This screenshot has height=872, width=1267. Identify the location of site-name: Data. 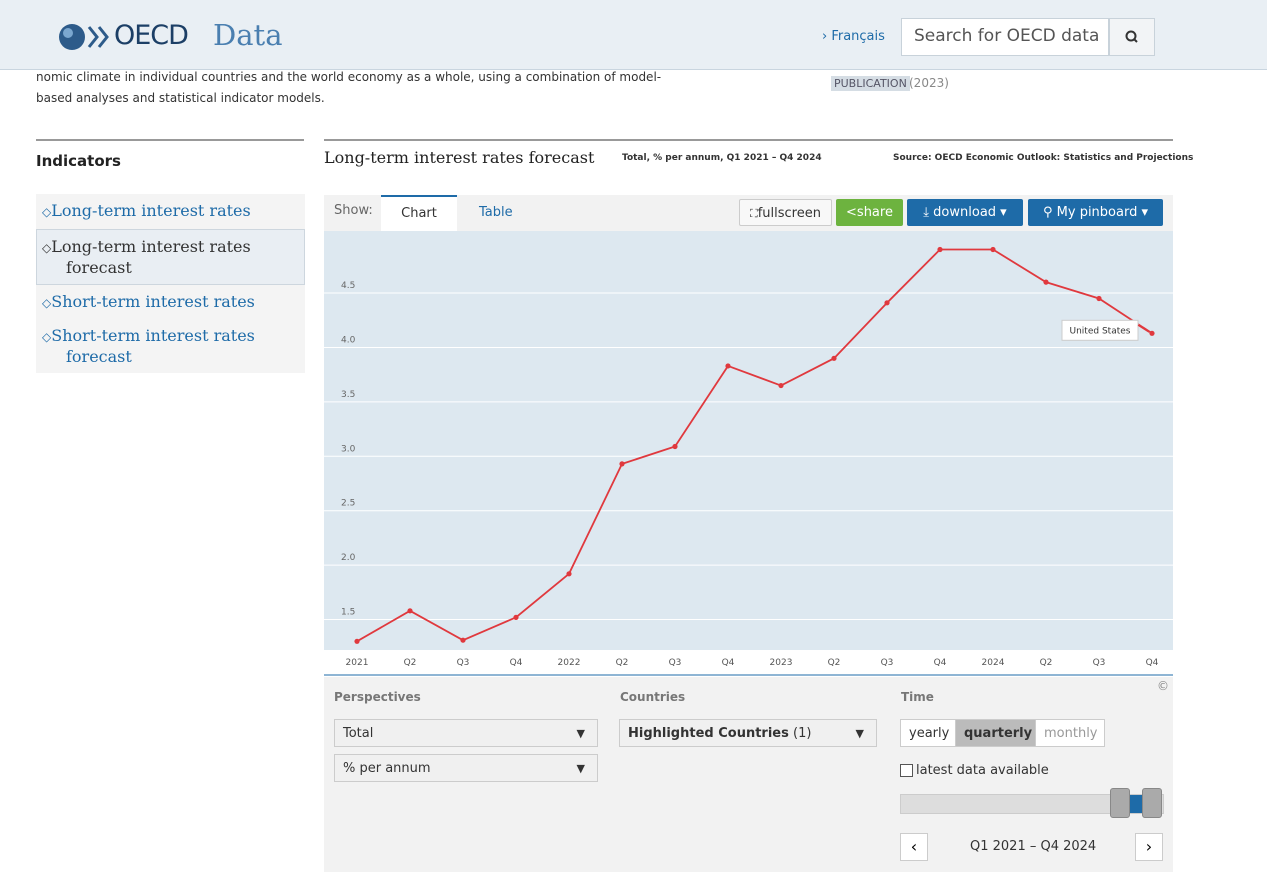
(248, 35).